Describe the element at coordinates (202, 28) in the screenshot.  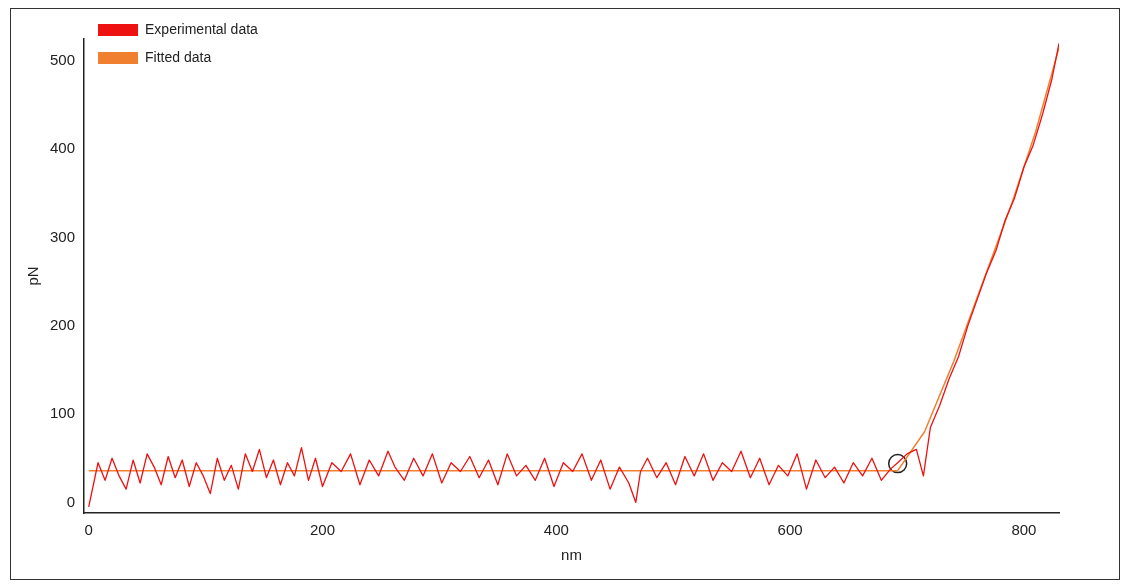
I see `legend-label: Experimental data` at that location.